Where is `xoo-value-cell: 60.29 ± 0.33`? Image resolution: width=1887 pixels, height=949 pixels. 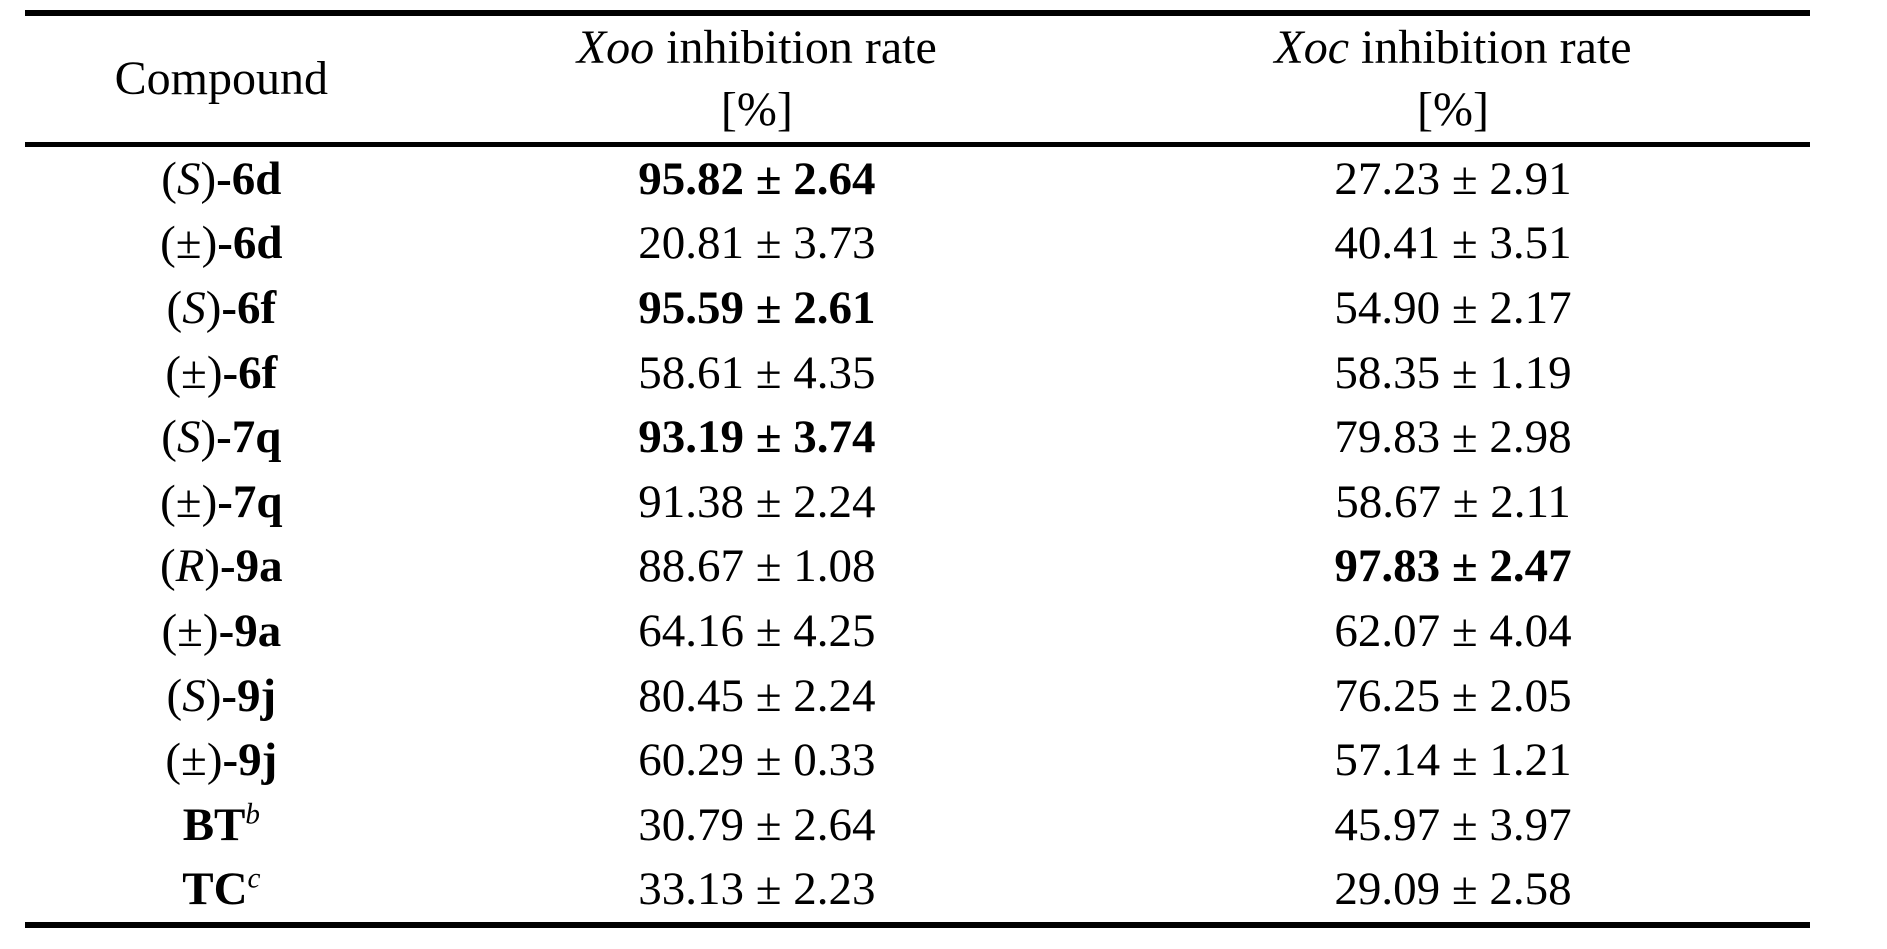
xoo-value-cell: 60.29 ± 0.33 is located at coordinates (757, 760).